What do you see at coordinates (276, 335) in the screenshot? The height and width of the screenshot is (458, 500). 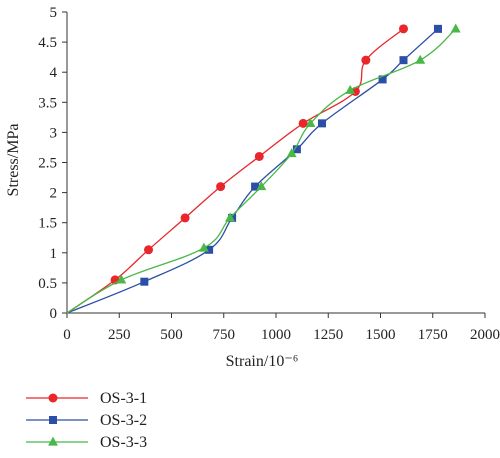 I see `x-tick-label: 1000` at bounding box center [276, 335].